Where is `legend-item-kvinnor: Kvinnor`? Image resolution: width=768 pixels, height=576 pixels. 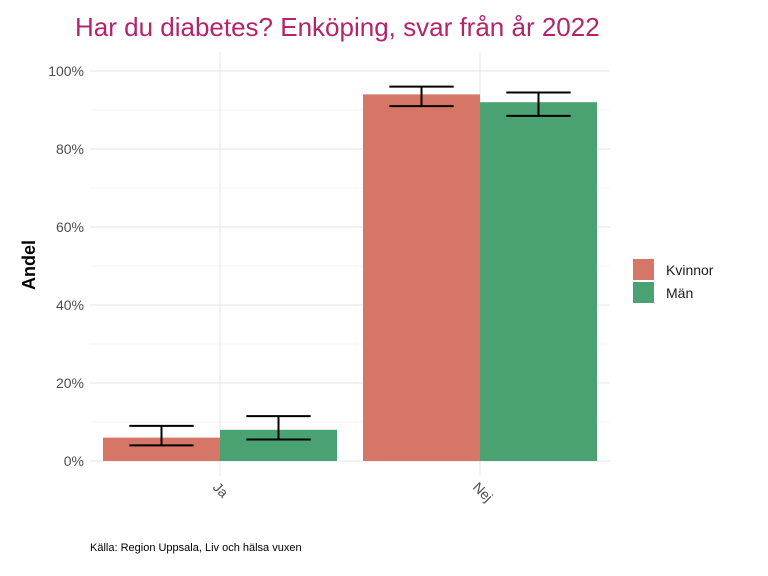 legend-item-kvinnor: Kvinnor is located at coordinates (673, 269).